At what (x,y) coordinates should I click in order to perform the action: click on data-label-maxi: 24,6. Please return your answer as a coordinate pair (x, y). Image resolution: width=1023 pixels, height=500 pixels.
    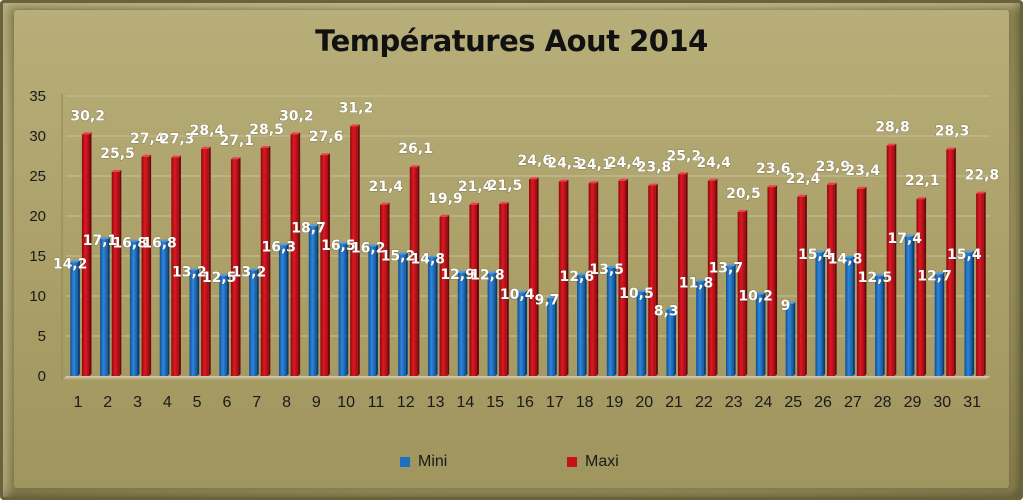
    Looking at the image, I should click on (535, 161).